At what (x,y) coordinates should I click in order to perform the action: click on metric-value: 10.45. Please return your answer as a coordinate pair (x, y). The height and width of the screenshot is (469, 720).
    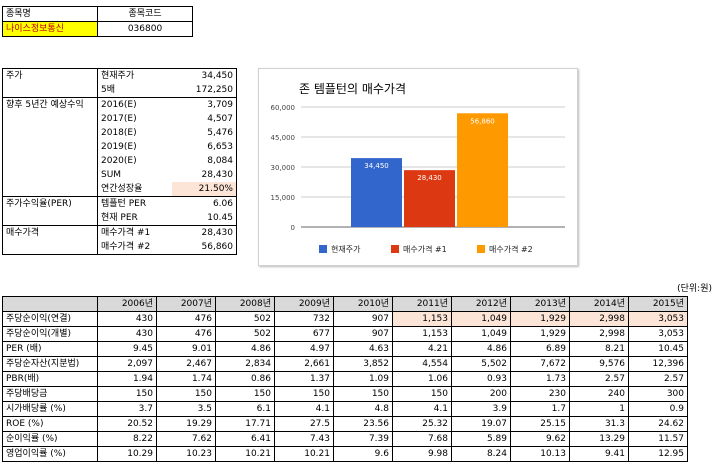
    Looking at the image, I should click on (658, 349).